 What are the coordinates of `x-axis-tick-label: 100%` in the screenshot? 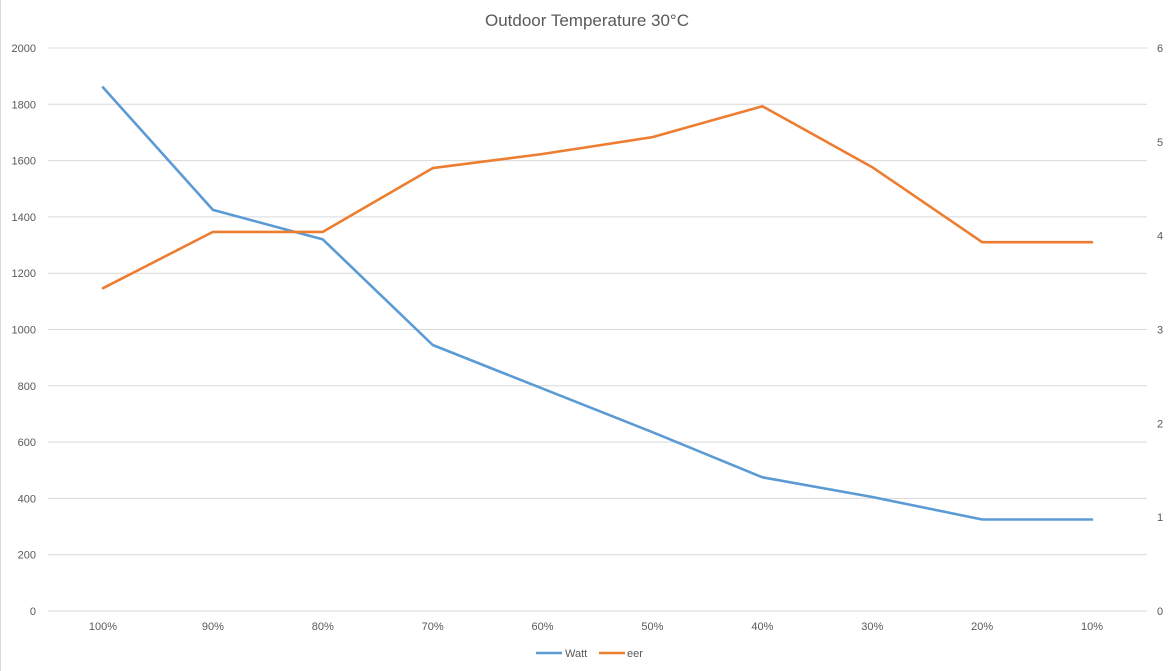 It's located at (103, 627).